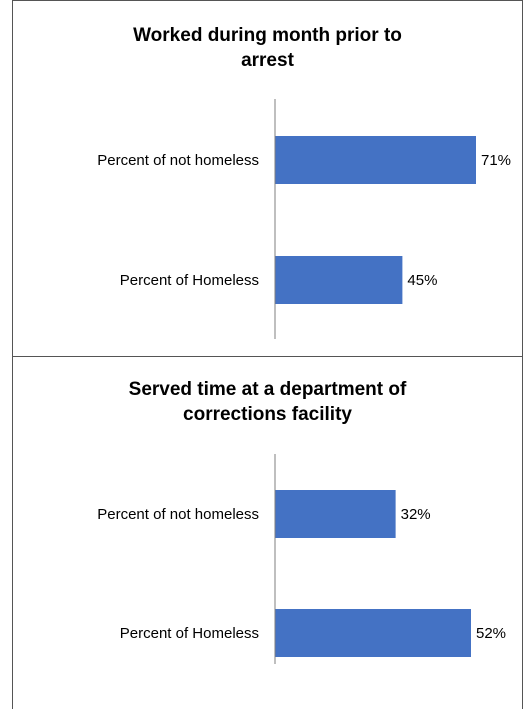  Describe the element at coordinates (491, 633) in the screenshot. I see `data-label: 52%` at that location.